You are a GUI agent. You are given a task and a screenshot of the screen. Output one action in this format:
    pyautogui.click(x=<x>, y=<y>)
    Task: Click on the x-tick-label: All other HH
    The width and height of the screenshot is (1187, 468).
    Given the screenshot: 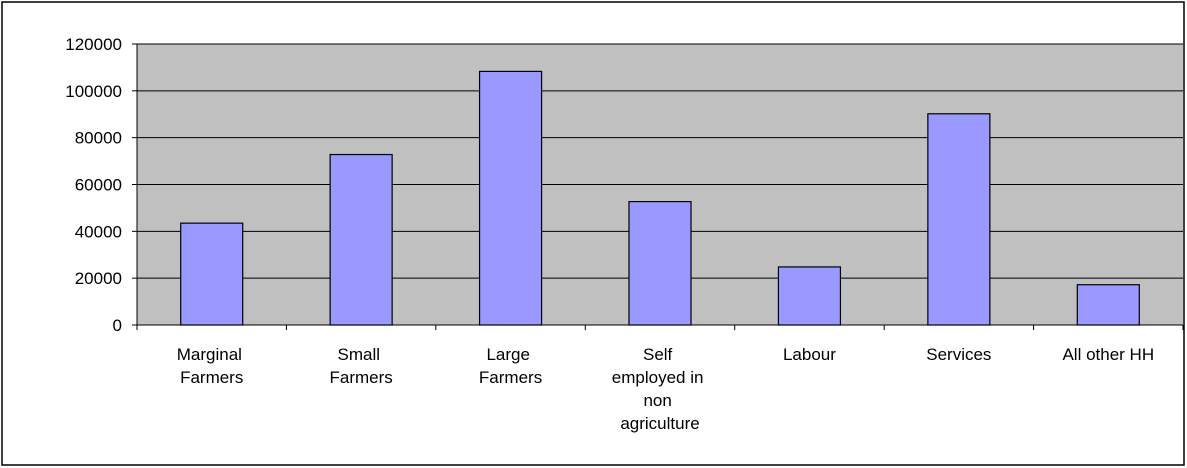 What is the action you would take?
    pyautogui.click(x=1108, y=354)
    